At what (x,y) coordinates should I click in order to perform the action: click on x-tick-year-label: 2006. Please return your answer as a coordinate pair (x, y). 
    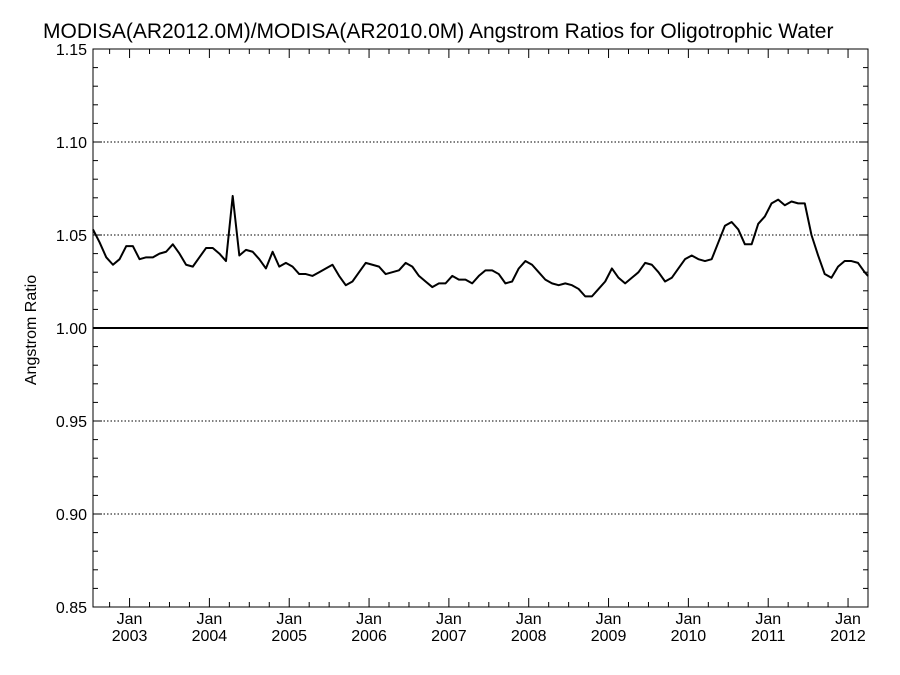
    Looking at the image, I should click on (369, 636).